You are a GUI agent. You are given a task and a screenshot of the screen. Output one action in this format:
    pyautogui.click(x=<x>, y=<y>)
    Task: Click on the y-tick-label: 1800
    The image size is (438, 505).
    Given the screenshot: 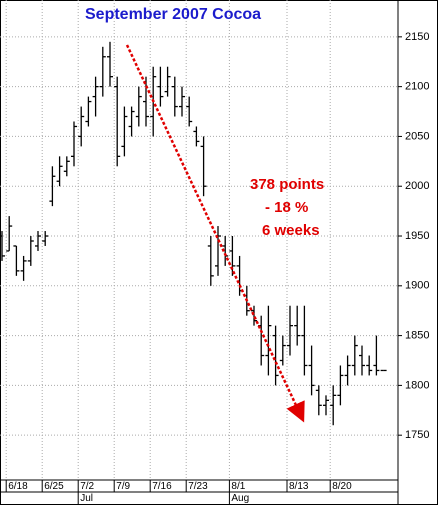 What is the action you would take?
    pyautogui.click(x=417, y=385)
    